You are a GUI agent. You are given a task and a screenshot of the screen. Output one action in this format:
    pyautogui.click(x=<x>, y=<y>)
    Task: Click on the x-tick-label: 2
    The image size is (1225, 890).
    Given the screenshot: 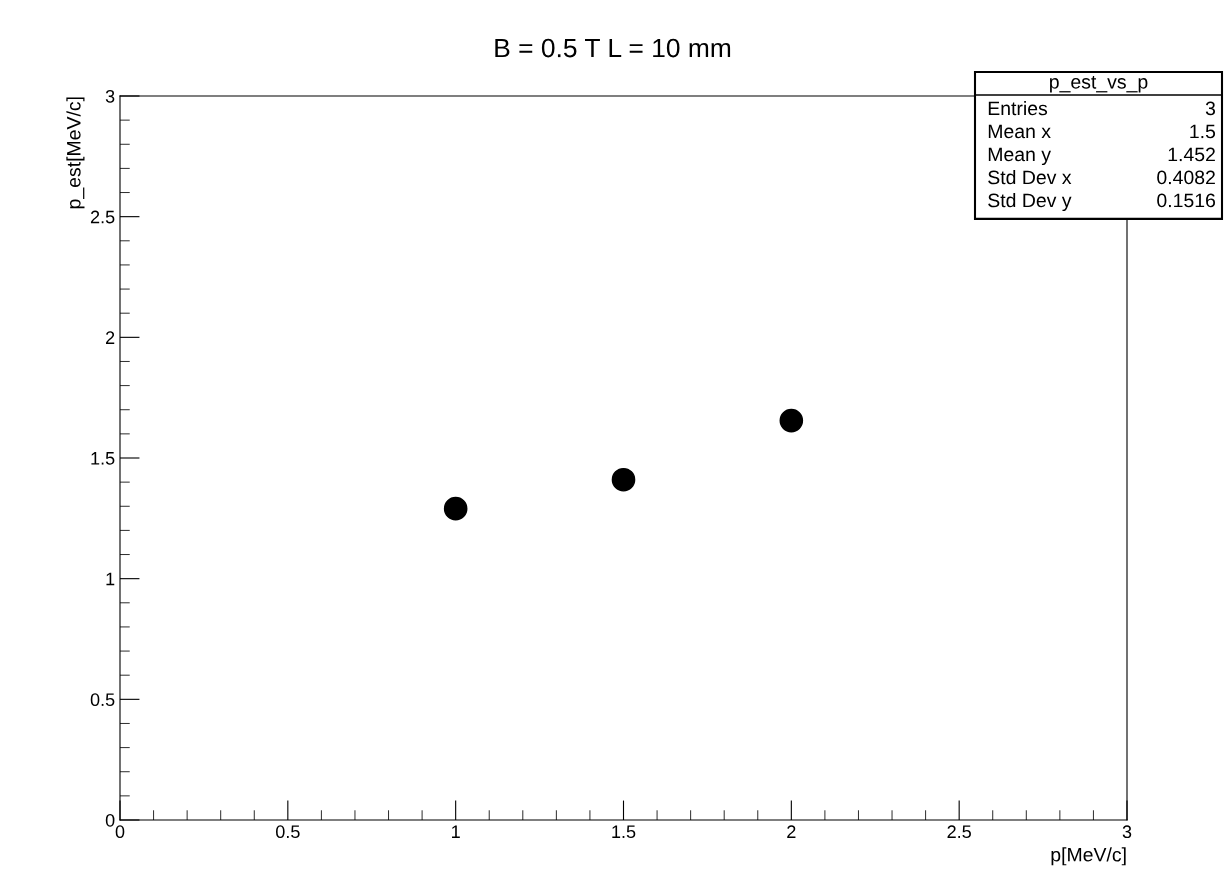 What is the action you would take?
    pyautogui.click(x=791, y=831)
    